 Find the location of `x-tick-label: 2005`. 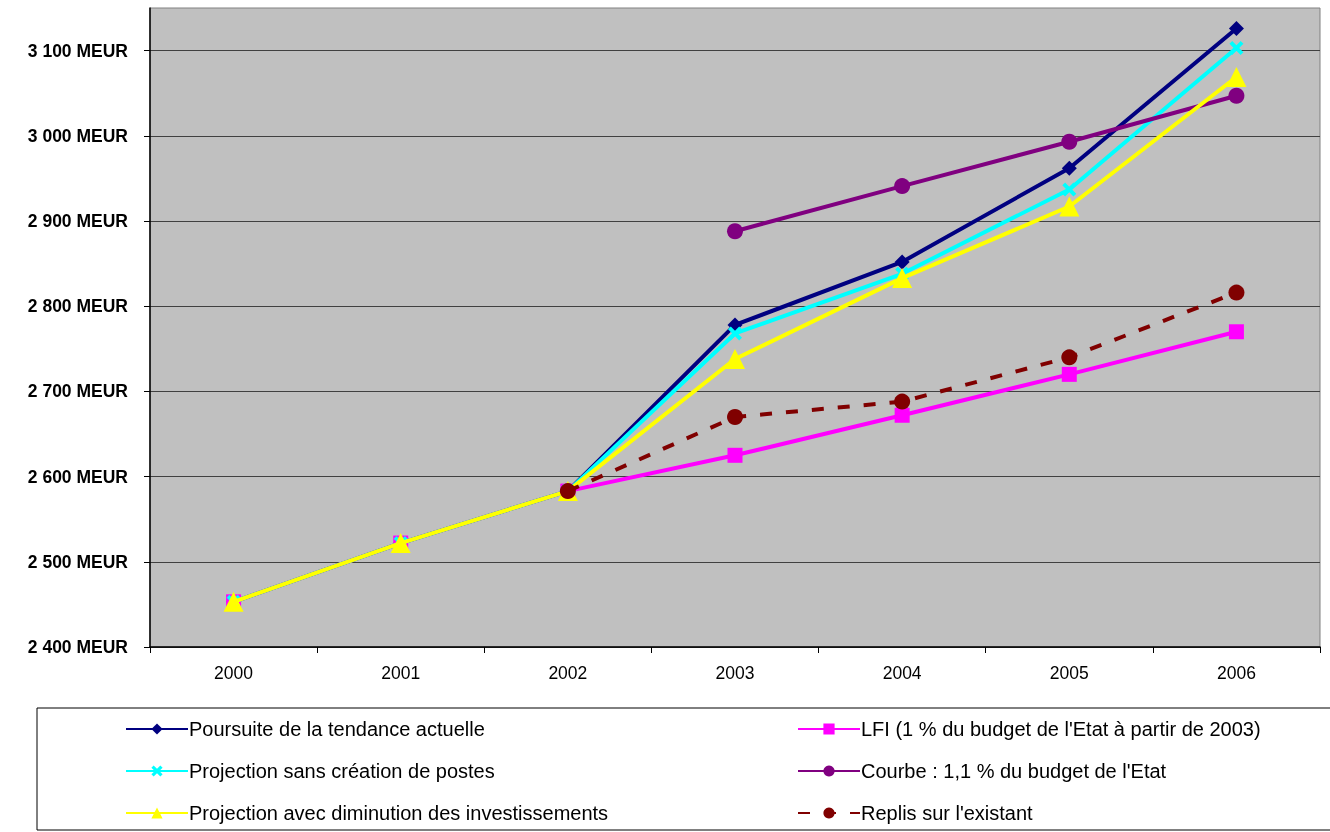

x-tick-label: 2005 is located at coordinates (1069, 673).